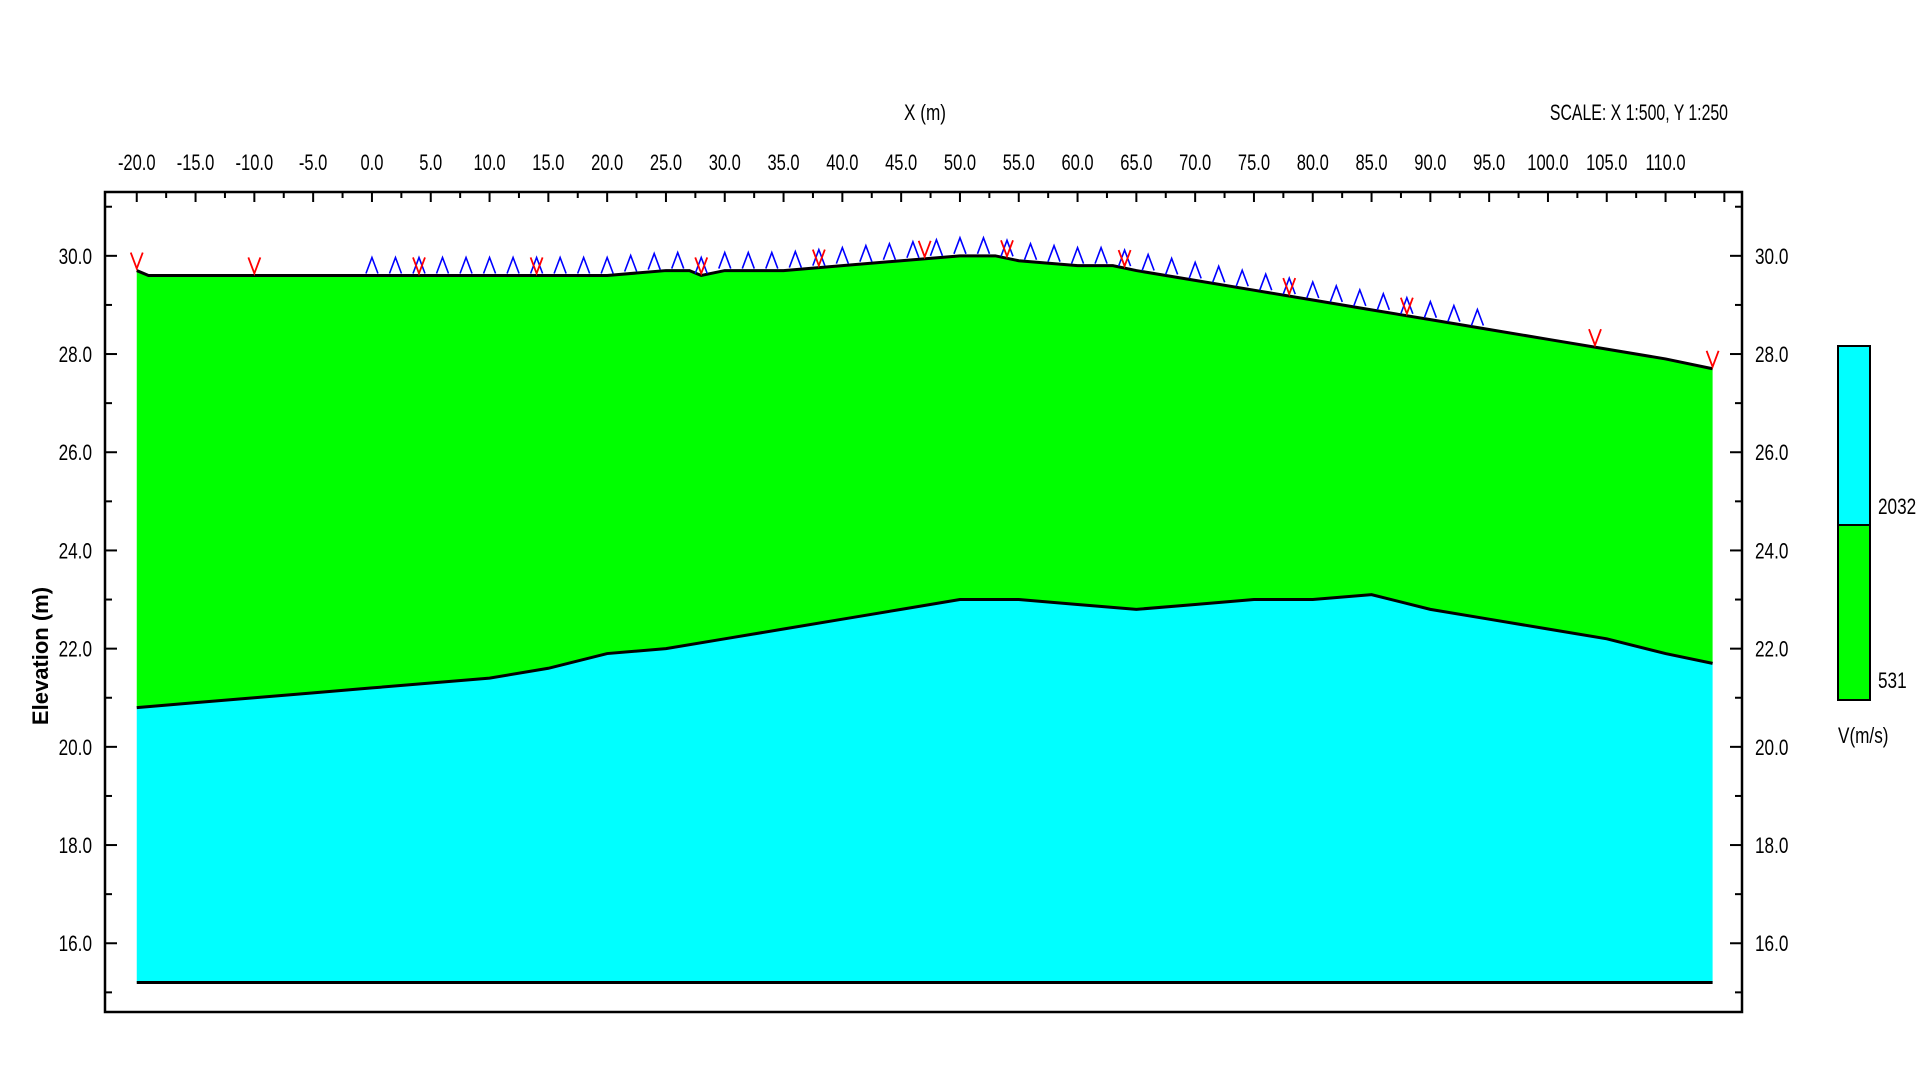 This screenshot has height=1085, width=1920. I want to click on y-right-tick-label: 18.0, so click(1771, 846).